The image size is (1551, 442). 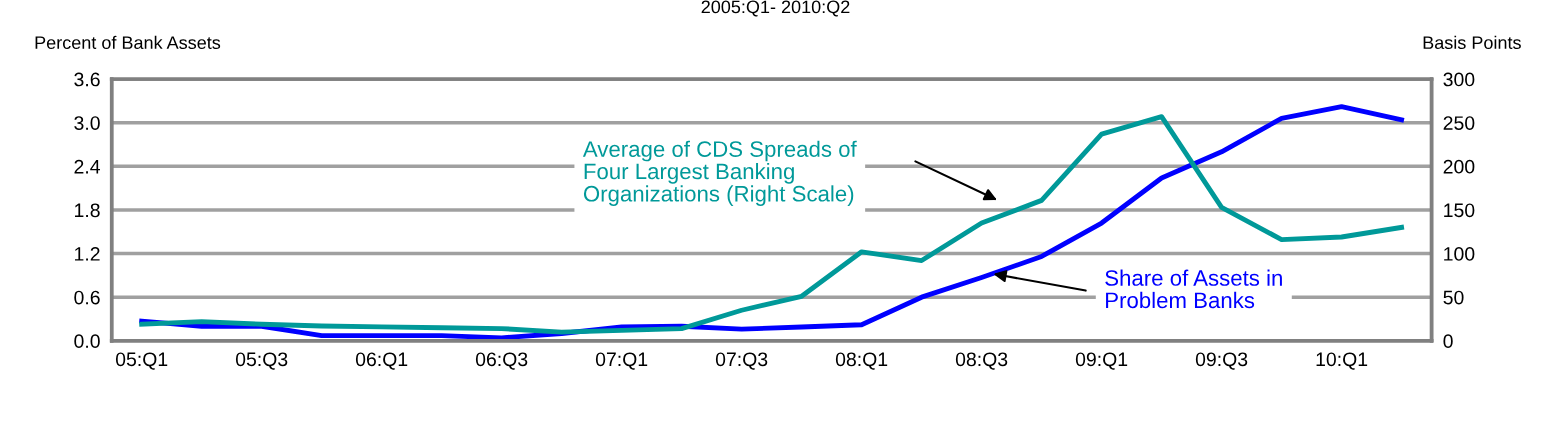 I want to click on y2-tick-label: 300, so click(x=1459, y=79).